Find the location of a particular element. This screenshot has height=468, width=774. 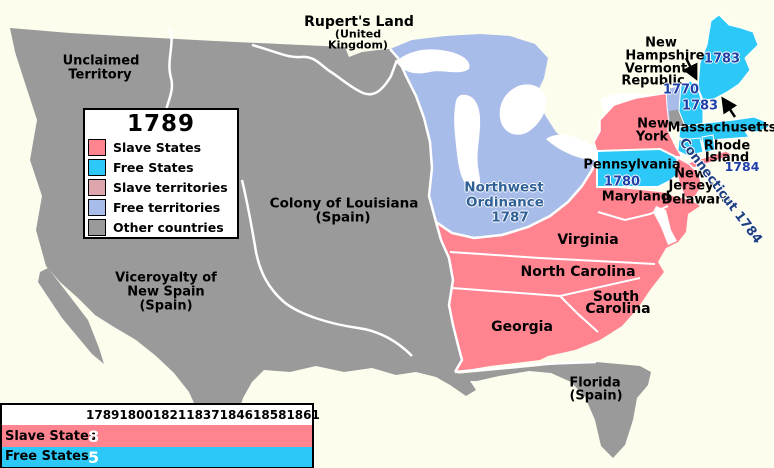

legend-row-slave-territories: Slave territories is located at coordinates (162, 187).